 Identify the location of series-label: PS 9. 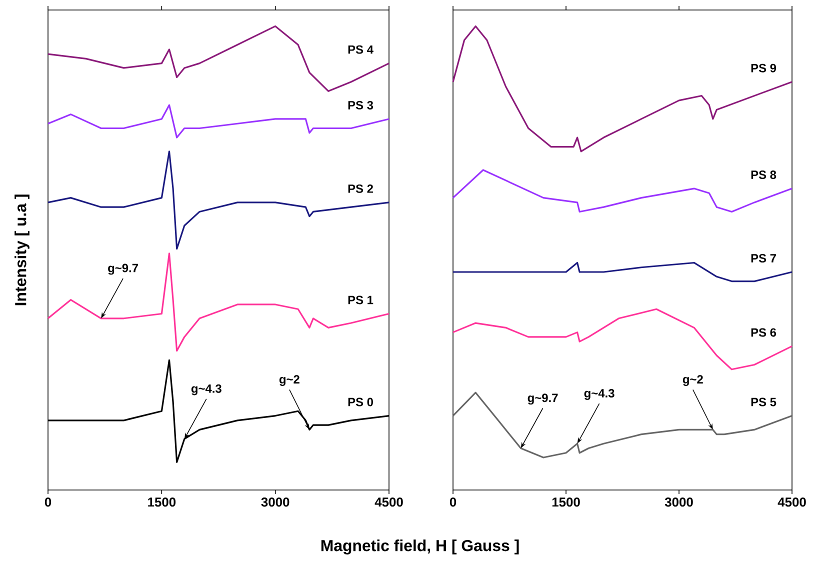
(763, 68).